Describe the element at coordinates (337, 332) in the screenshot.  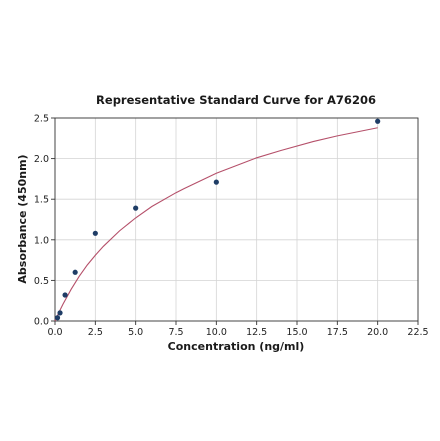
I see `x-tick-label: 17.5` at that location.